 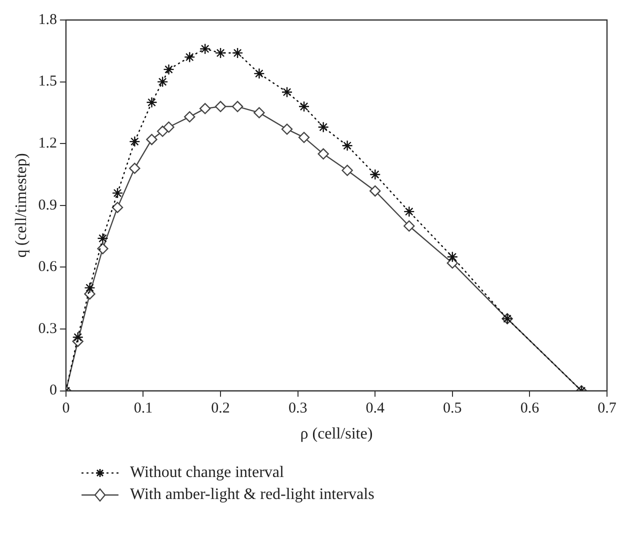 I want to click on y-tick-label: 0.3, so click(x=47, y=328).